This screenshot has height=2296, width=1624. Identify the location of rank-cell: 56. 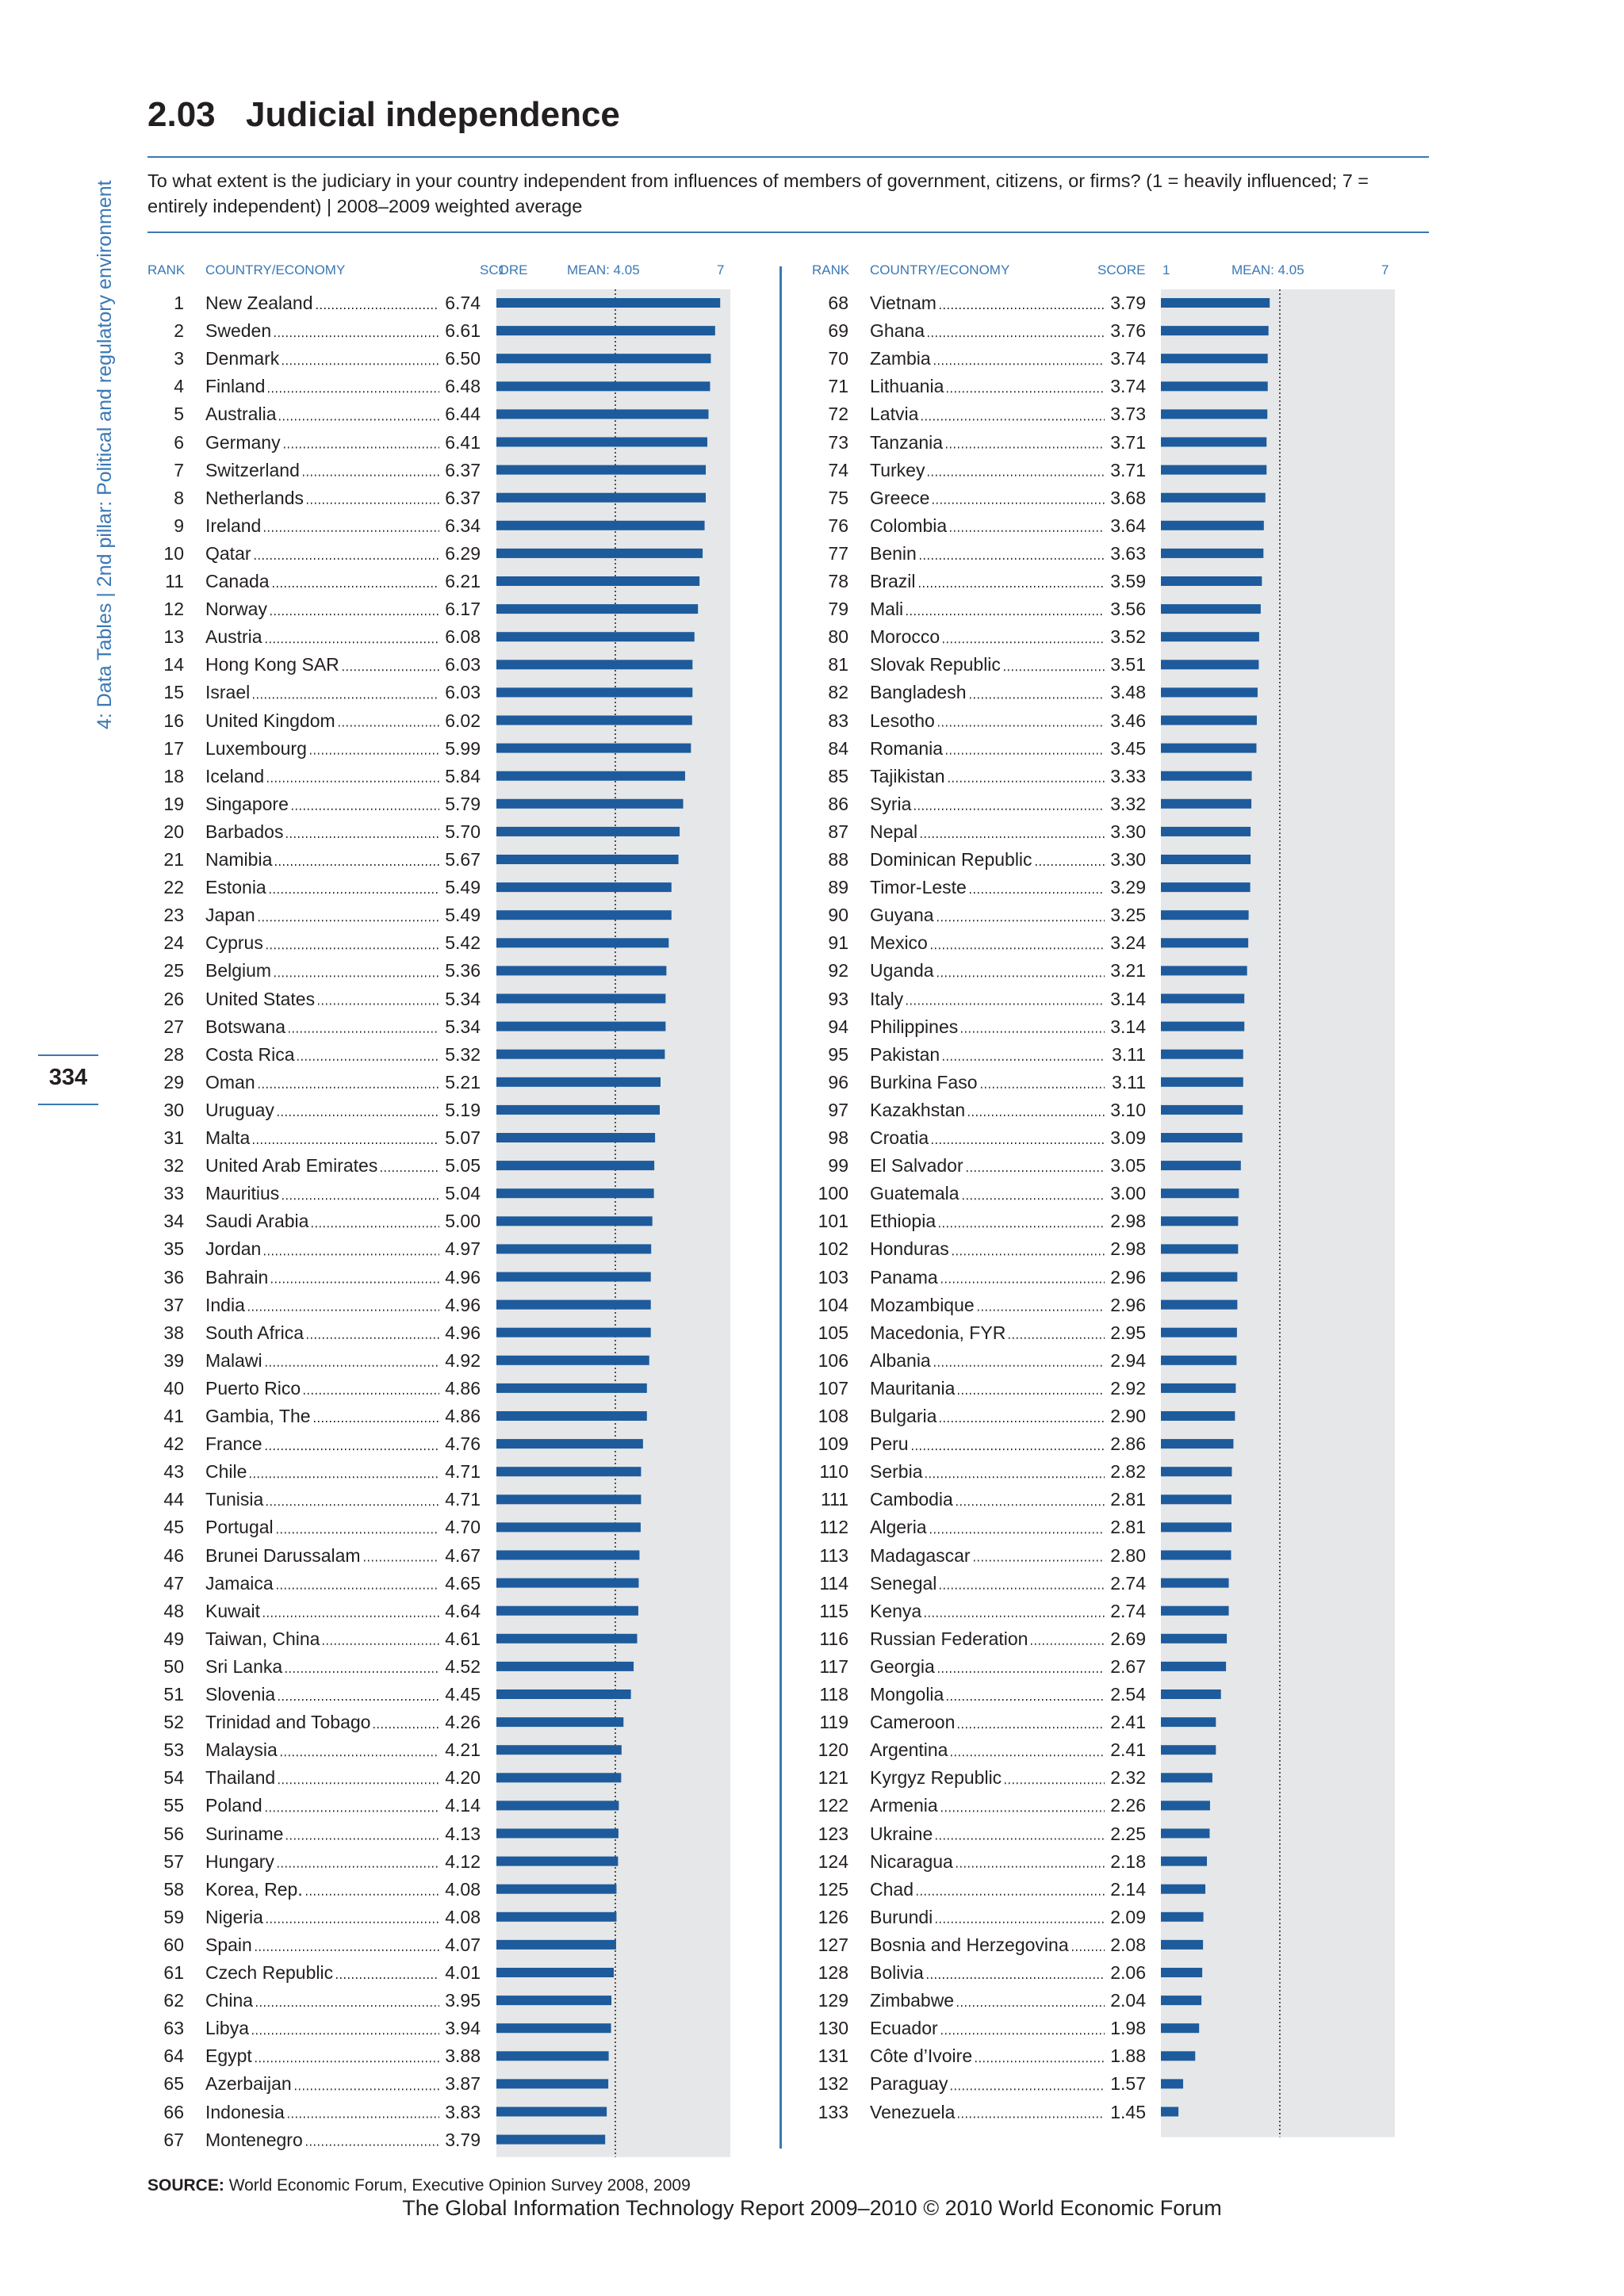
(173, 1833).